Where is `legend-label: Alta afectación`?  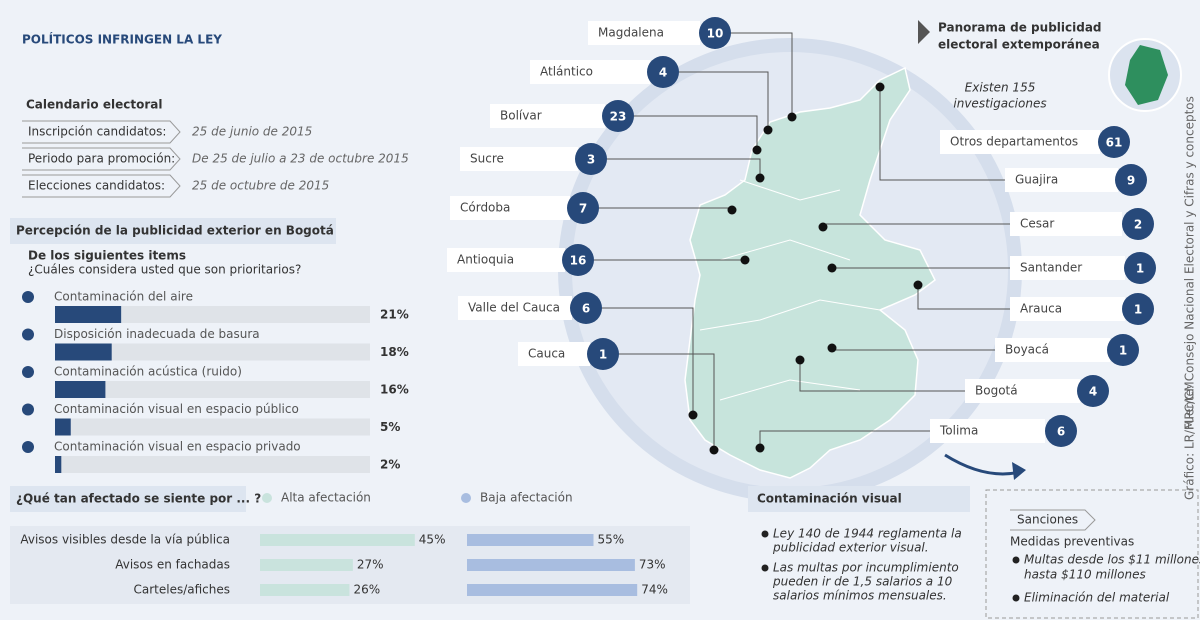
legend-label: Alta afectación is located at coordinates (326, 498).